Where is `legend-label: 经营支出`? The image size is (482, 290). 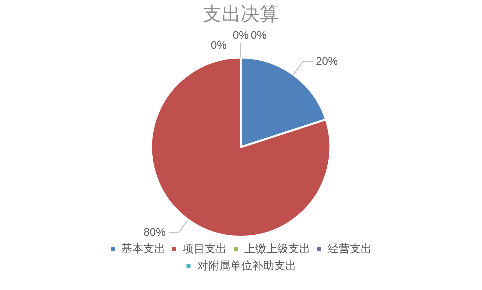 legend-label: 经营支出 is located at coordinates (350, 249).